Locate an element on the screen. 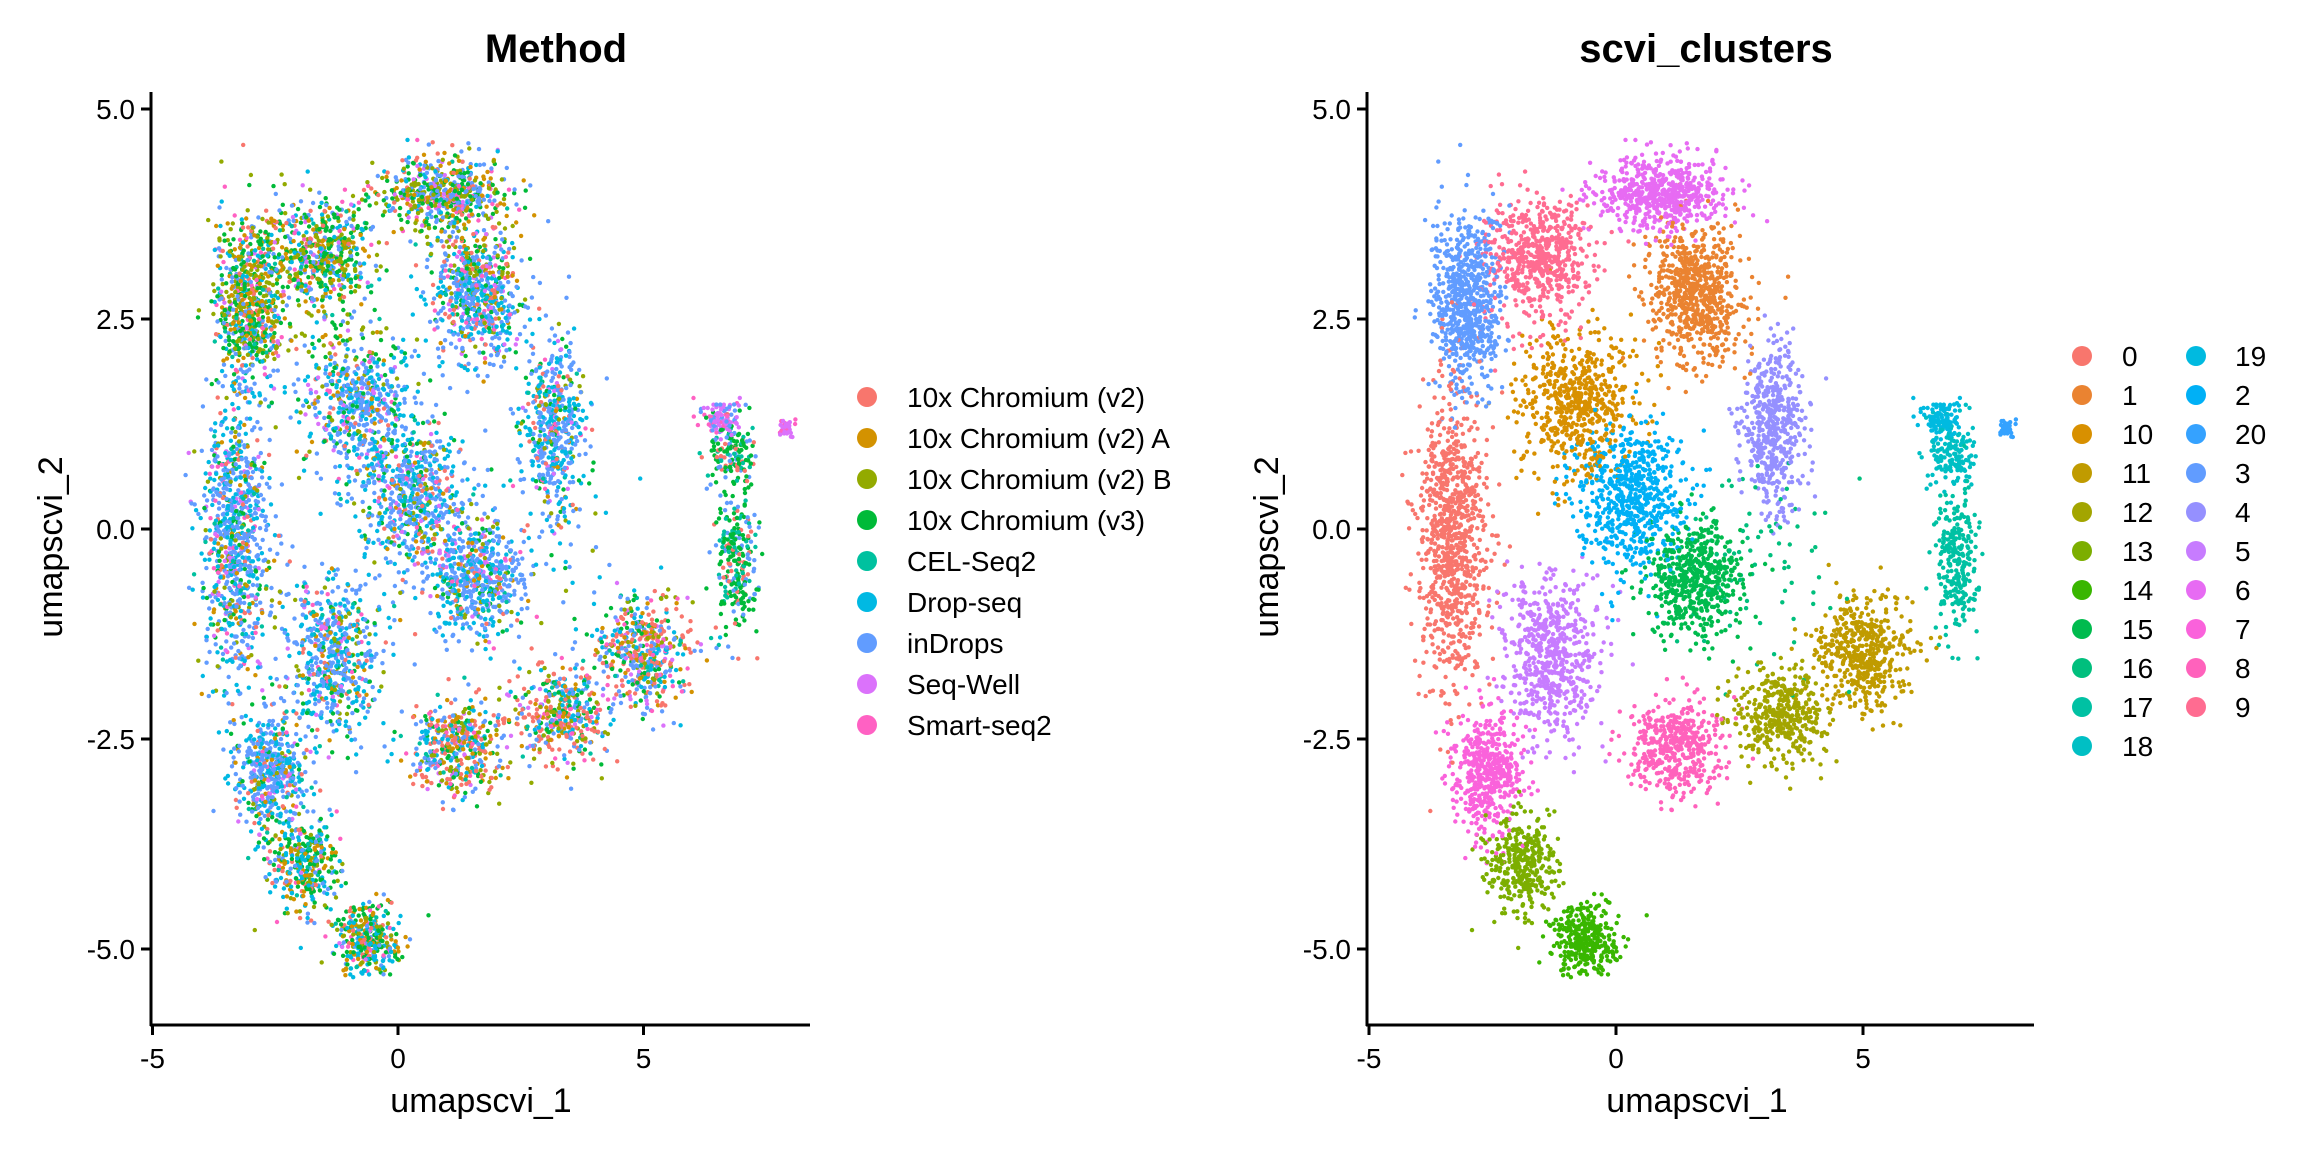 The height and width of the screenshot is (1152, 2304). plot-title: Method is located at coordinates (556, 49).